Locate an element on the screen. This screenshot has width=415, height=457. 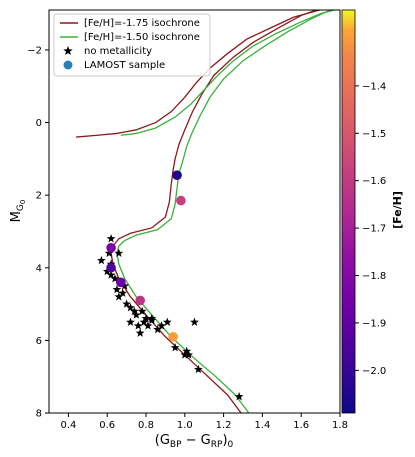
legend-star-icon is located at coordinates (68, 51).